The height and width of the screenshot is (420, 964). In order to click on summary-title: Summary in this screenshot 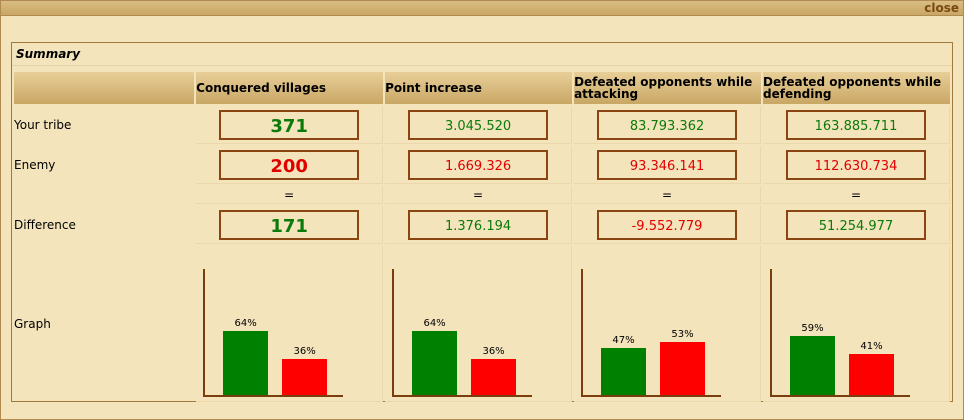, I will do `click(482, 54)`.